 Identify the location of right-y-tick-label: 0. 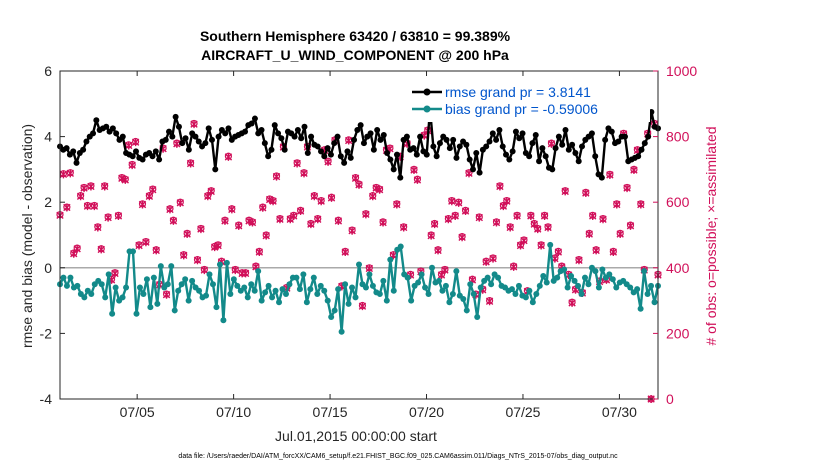
(670, 399).